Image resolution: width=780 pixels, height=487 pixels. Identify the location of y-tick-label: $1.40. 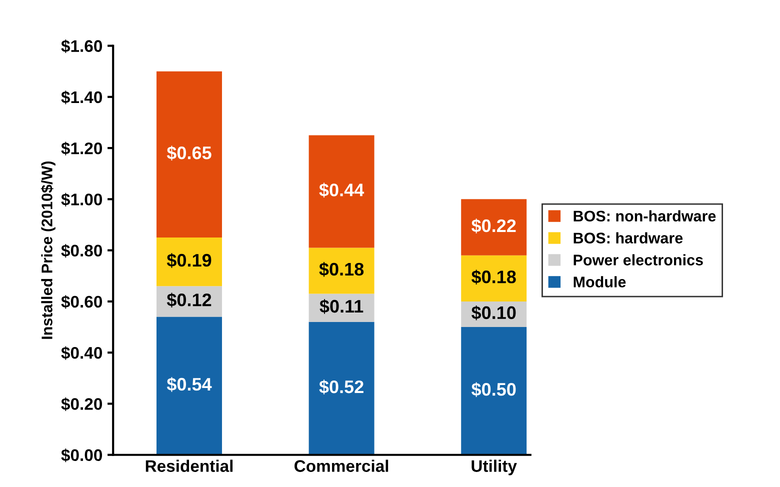
(81, 97).